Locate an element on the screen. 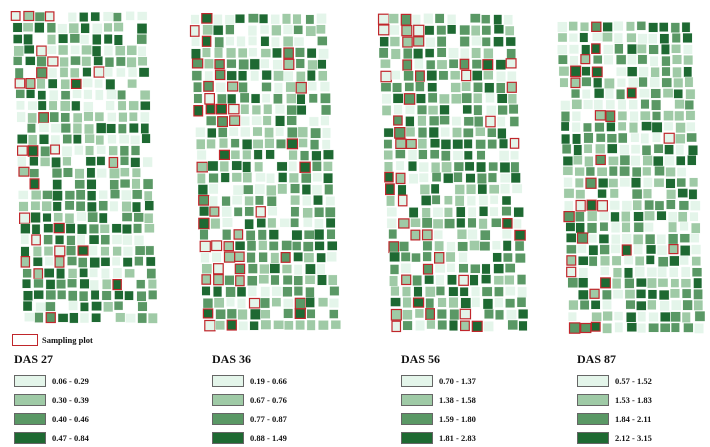  legend-row-2: 1.53 - 1.83 is located at coordinates (614, 399).